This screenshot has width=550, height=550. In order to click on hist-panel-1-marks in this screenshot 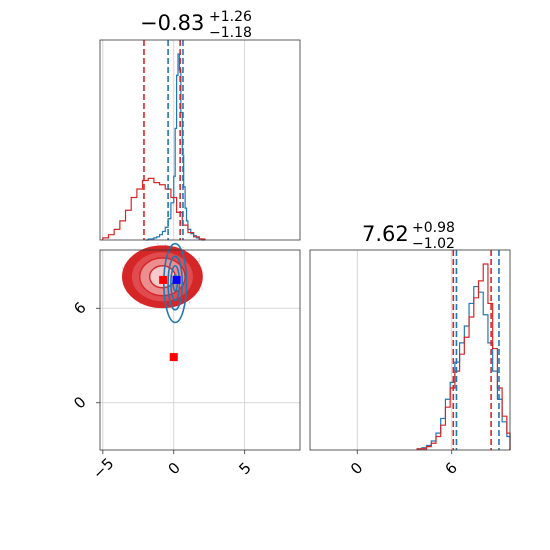, I will do `click(154, 140)`.